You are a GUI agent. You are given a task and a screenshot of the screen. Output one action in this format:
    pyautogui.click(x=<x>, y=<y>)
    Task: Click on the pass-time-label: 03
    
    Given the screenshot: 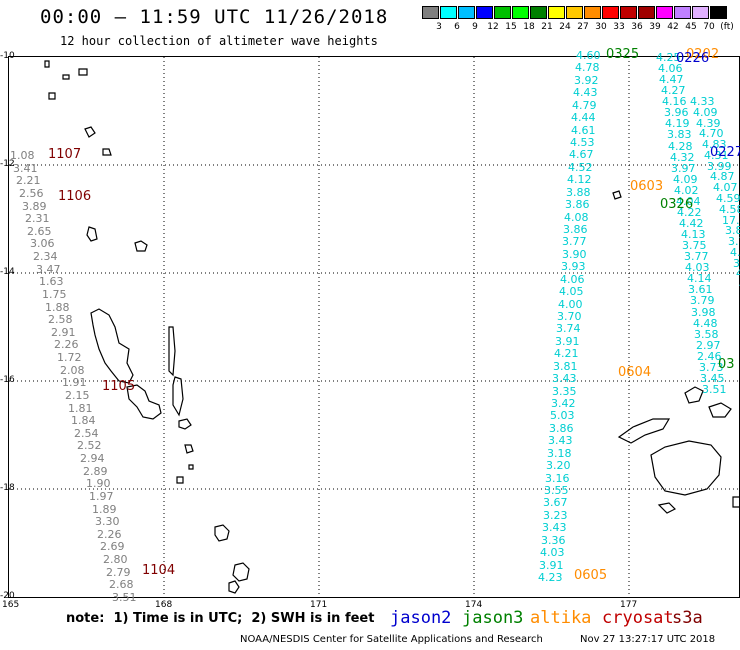 What is the action you would take?
    pyautogui.click(x=726, y=364)
    